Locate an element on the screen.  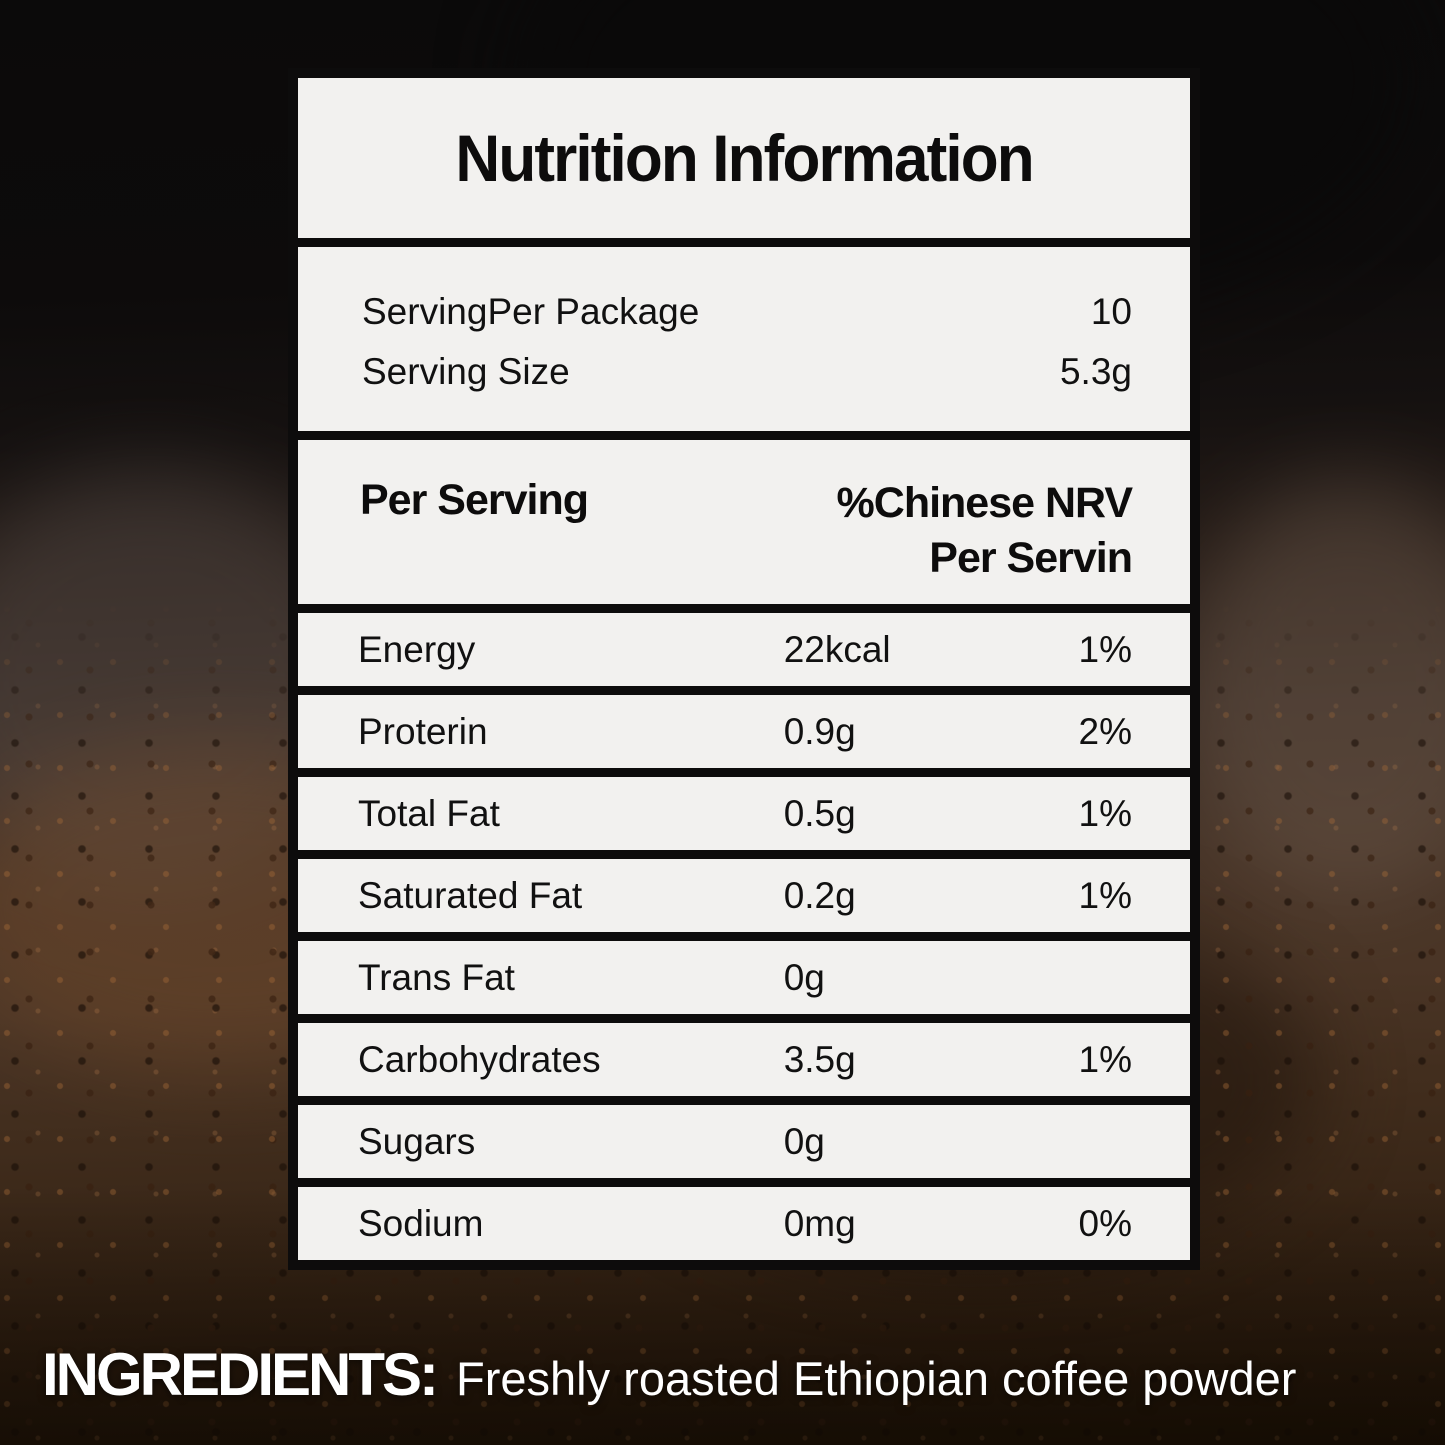
nutrient-name: Sodium is located at coordinates (421, 1223).